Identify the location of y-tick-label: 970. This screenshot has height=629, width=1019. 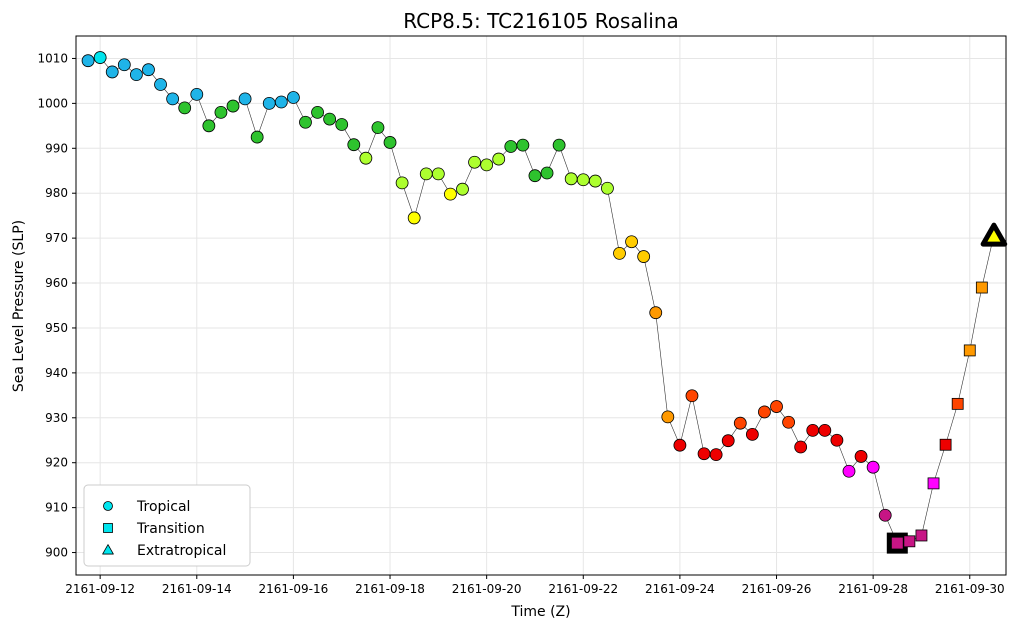
(56, 238).